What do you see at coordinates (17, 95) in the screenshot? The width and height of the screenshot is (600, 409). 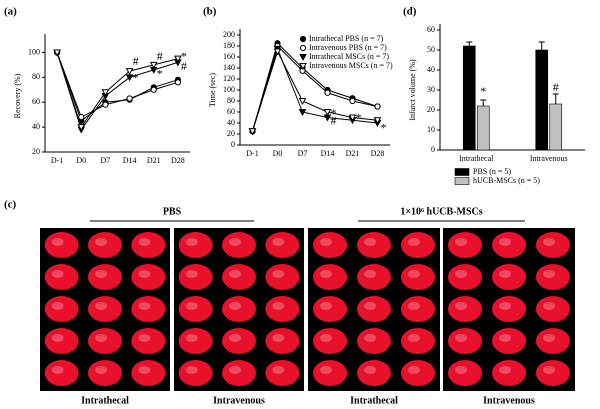 I see `y-axis-label: Recovery (%)` at bounding box center [17, 95].